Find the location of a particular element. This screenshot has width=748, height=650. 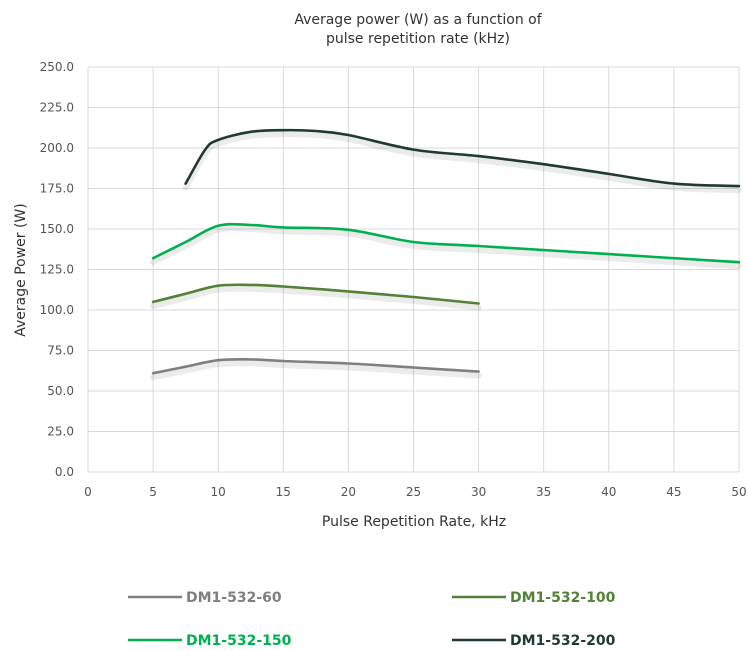

x-axis-label: Pulse Repetition Rate, kHz is located at coordinates (414, 522).